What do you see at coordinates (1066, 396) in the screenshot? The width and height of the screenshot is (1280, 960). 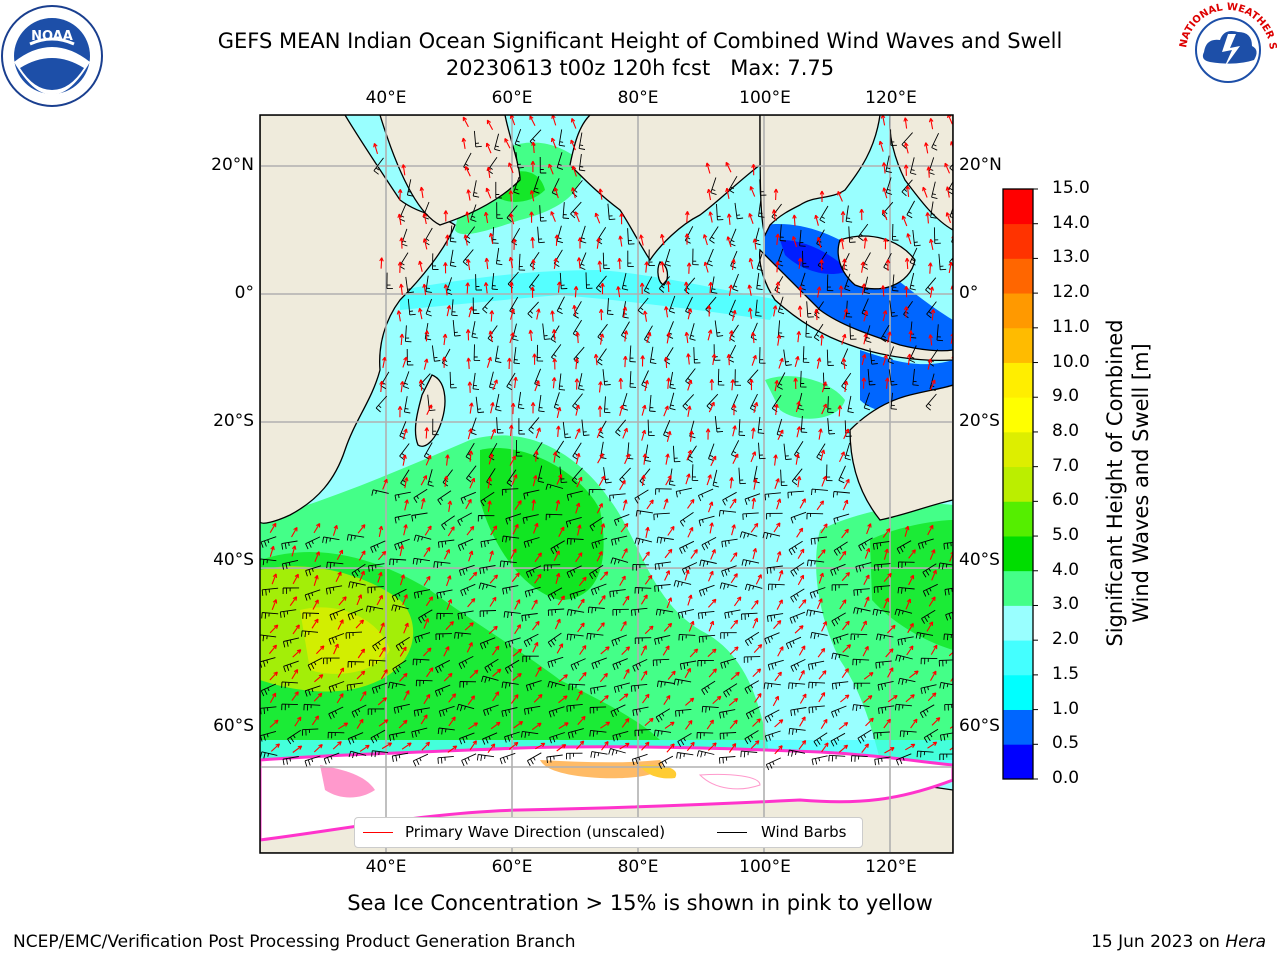 I see `colorbar-tick-label: 9.0` at bounding box center [1066, 396].